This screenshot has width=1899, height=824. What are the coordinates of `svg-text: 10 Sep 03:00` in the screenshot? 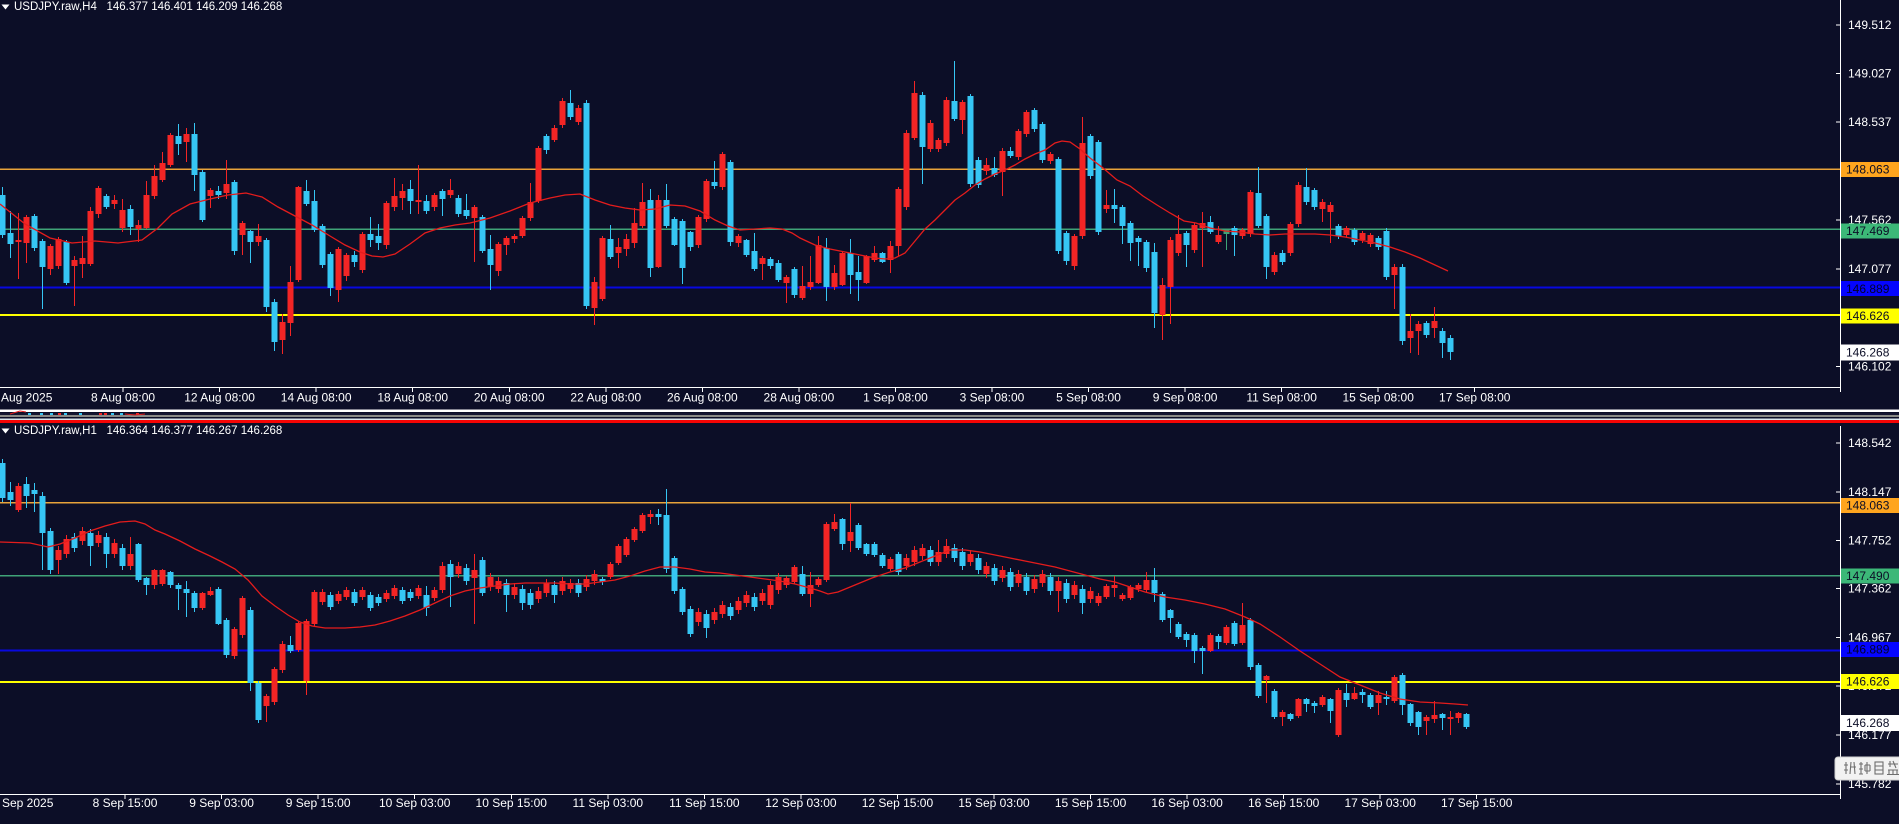 It's located at (415, 803).